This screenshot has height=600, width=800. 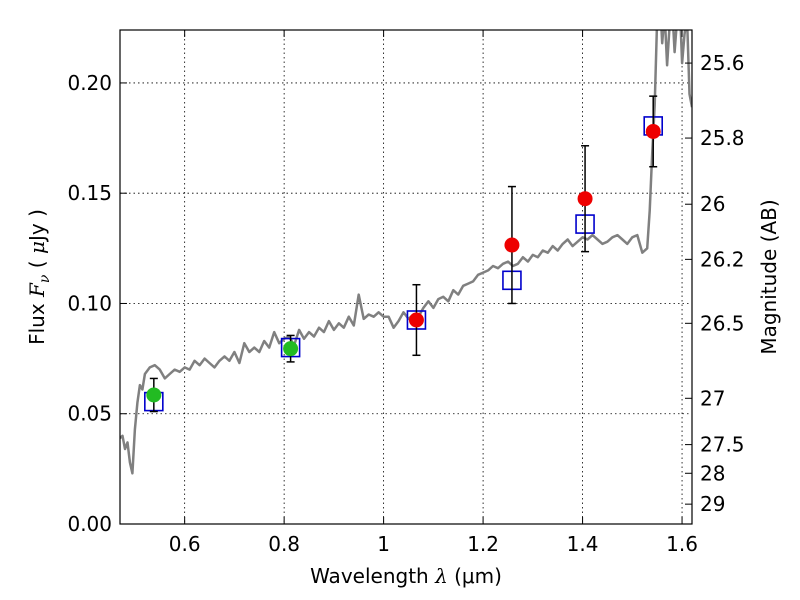 What do you see at coordinates (284, 544) in the screenshot?
I see `x-tick-label: 0.8` at bounding box center [284, 544].